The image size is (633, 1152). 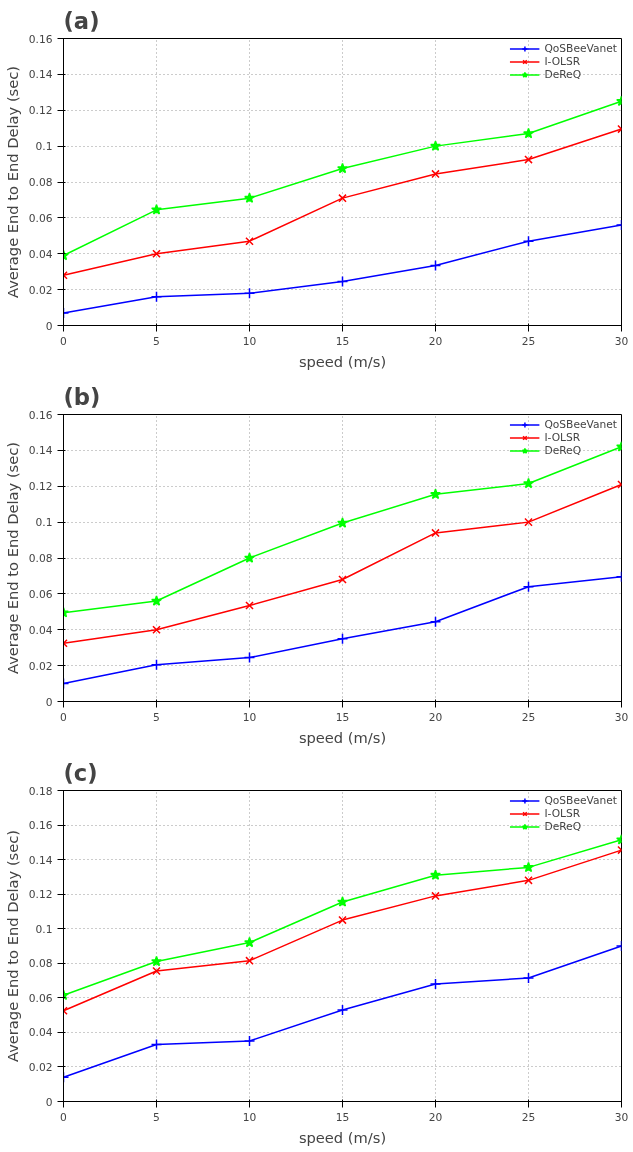 I want to click on chart-title: (b), so click(x=82, y=396).